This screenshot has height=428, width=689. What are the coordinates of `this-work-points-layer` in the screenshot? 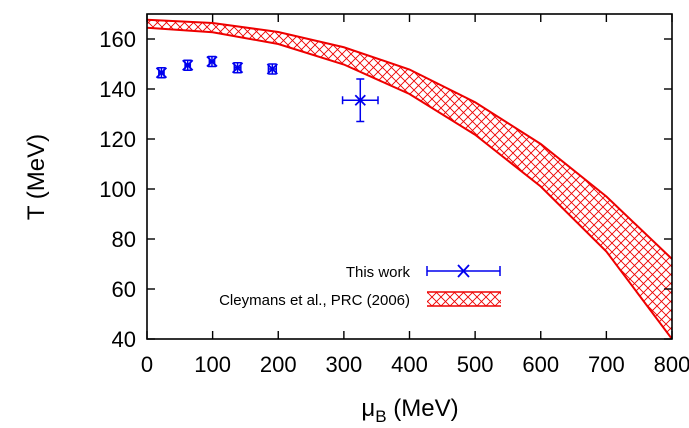 It's located at (267, 89).